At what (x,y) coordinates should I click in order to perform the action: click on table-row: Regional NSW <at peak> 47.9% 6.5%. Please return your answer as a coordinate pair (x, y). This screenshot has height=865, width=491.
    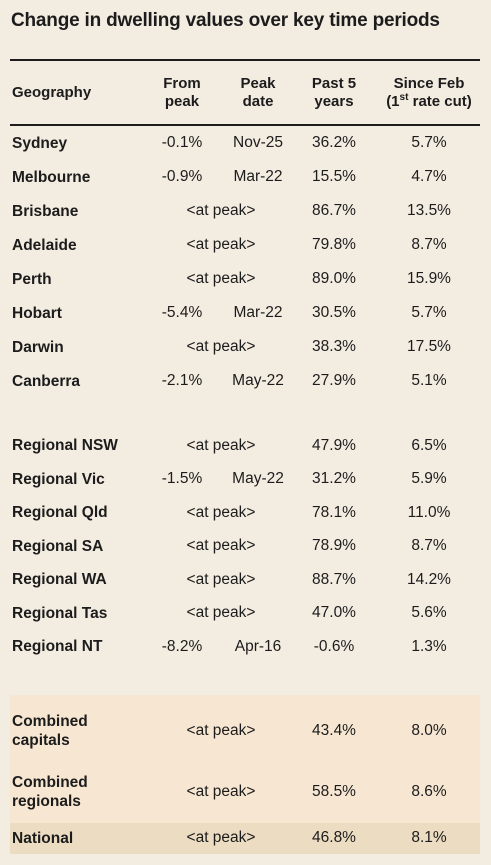
    Looking at the image, I should click on (245, 446).